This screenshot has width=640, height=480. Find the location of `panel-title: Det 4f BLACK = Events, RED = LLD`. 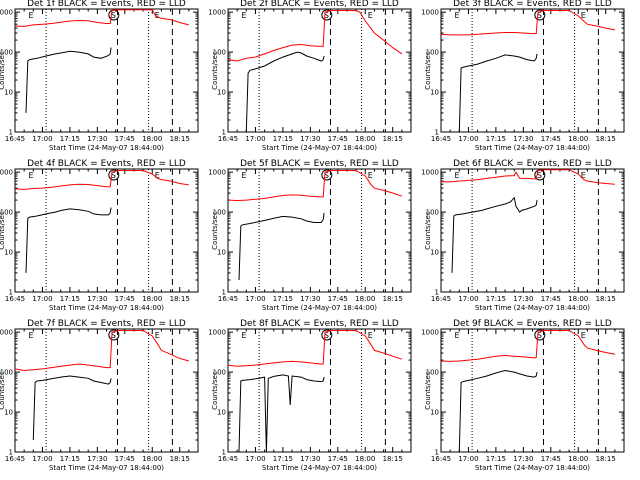

panel-title: Det 4f BLACK = Events, RED = LLD is located at coordinates (106, 164).